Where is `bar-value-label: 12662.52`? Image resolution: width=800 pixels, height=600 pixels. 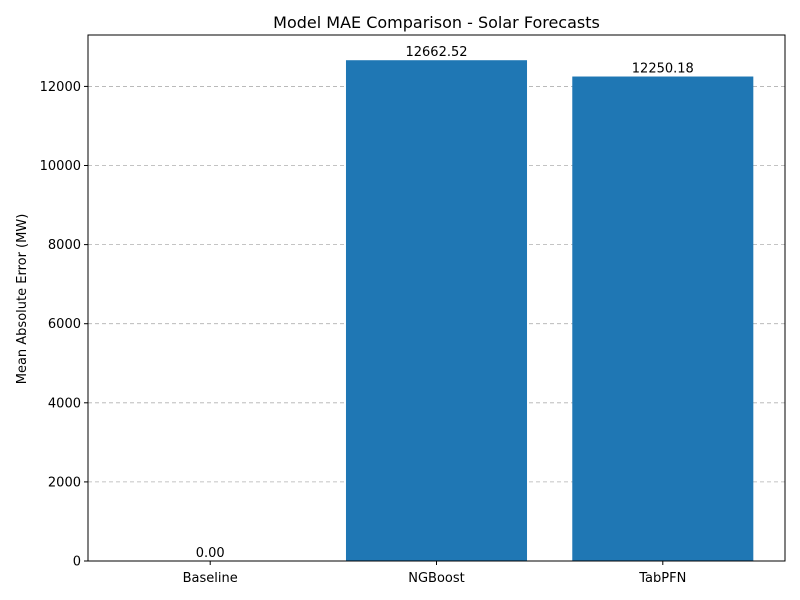
bar-value-label: 12662.52 is located at coordinates (436, 52).